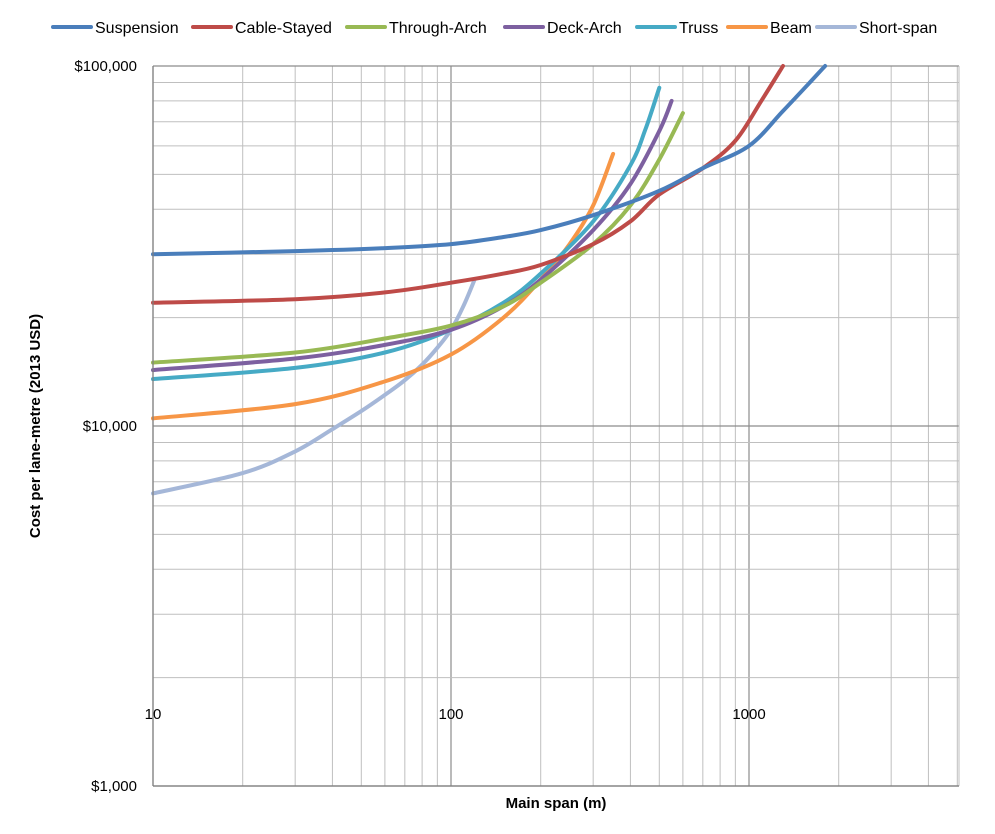 This screenshot has width=995, height=834. I want to click on legend-label-short-span: Short-span, so click(898, 28).